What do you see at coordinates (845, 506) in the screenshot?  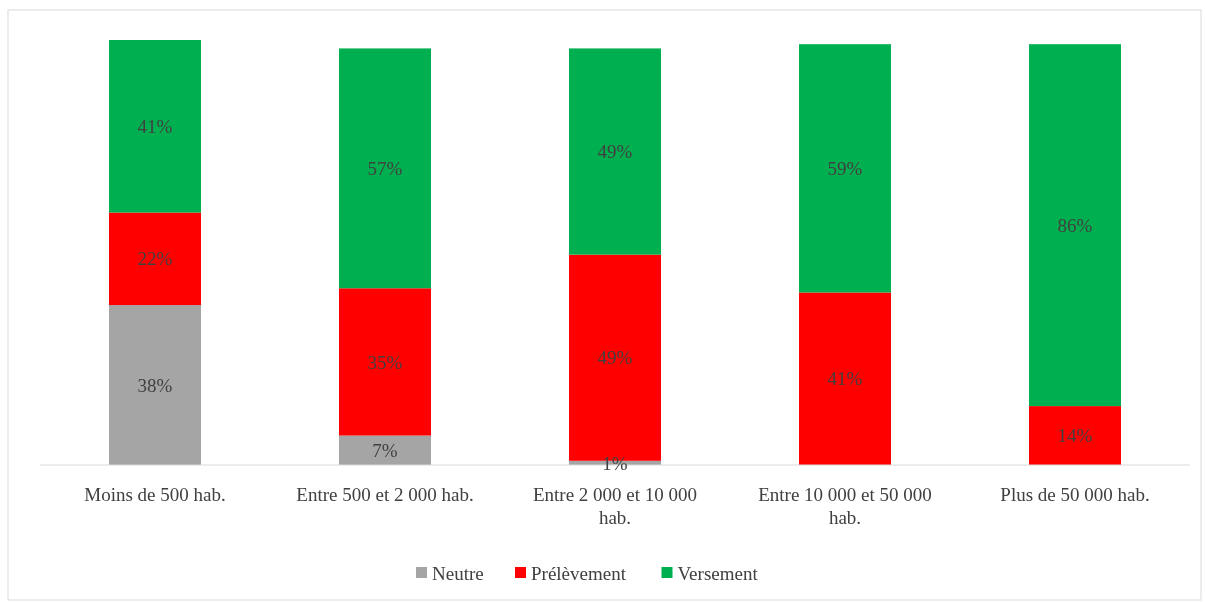 I see `x-tick-label: Entre 10 000 et 50 000 hab.` at bounding box center [845, 506].